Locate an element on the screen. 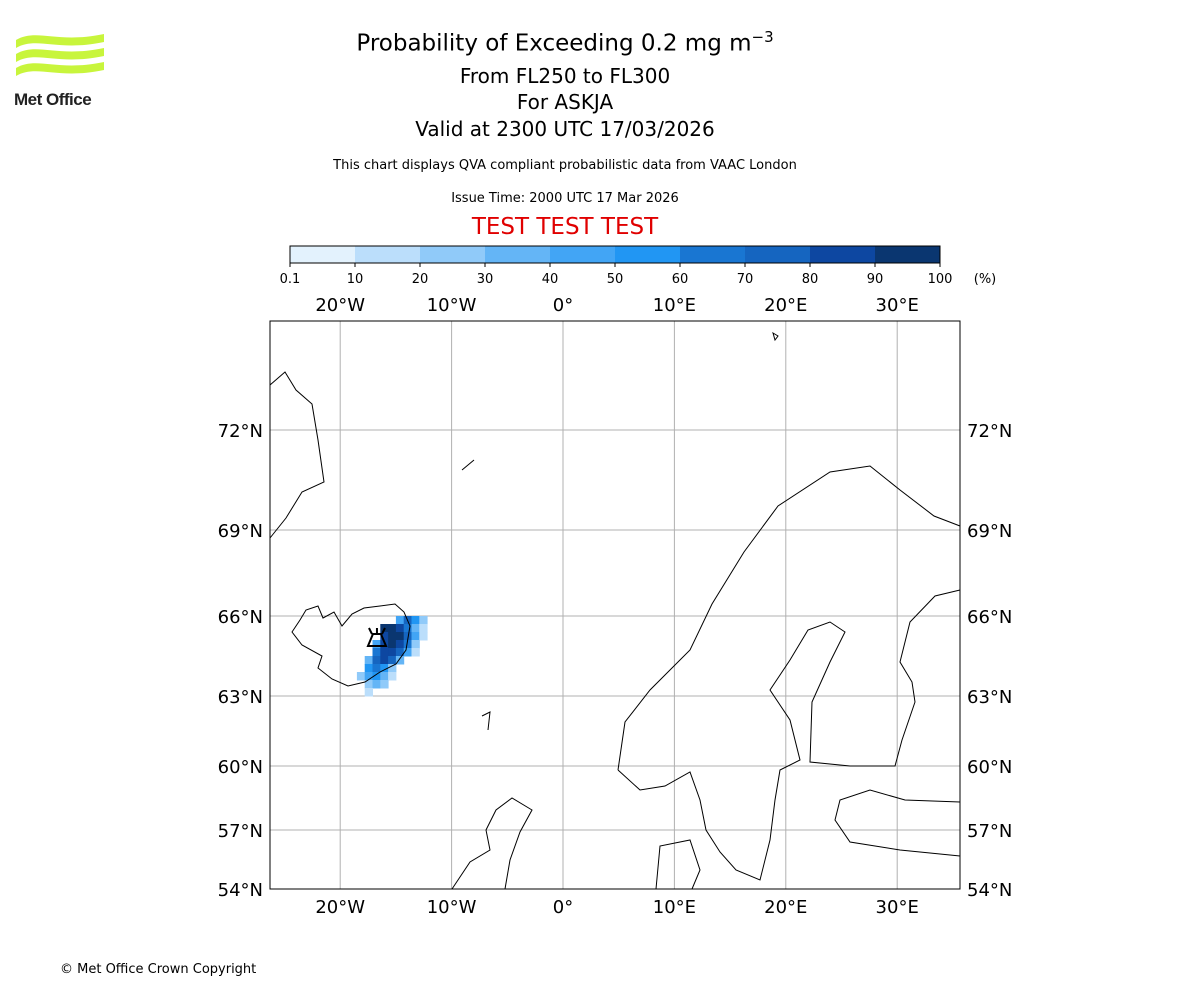 The image size is (1200, 1000). lat-label-left: 54°N is located at coordinates (240, 890).